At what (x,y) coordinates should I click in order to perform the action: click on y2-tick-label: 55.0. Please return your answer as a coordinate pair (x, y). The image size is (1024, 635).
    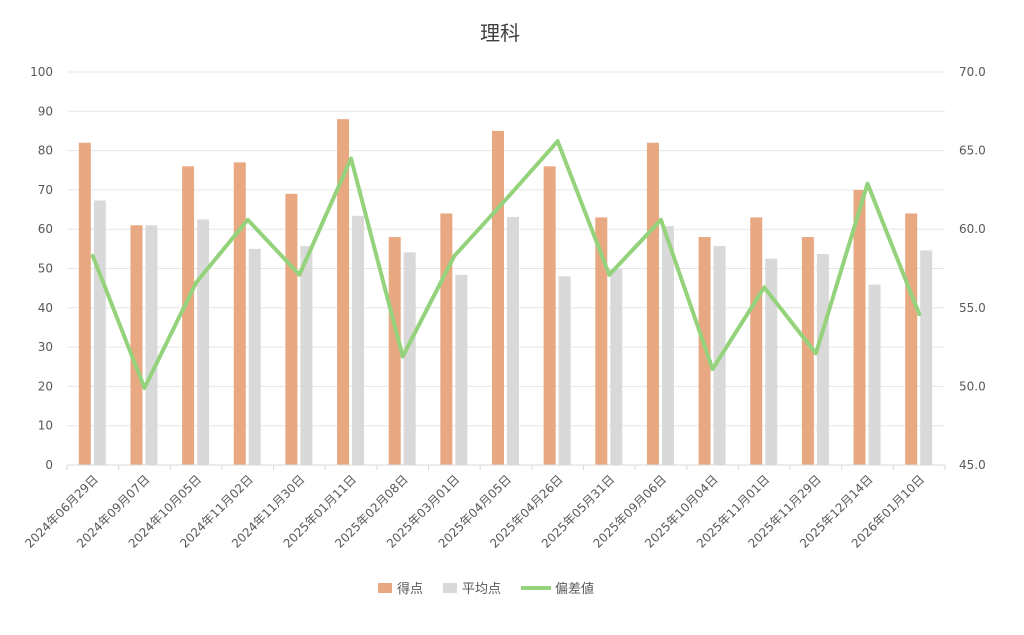
    Looking at the image, I should click on (972, 308).